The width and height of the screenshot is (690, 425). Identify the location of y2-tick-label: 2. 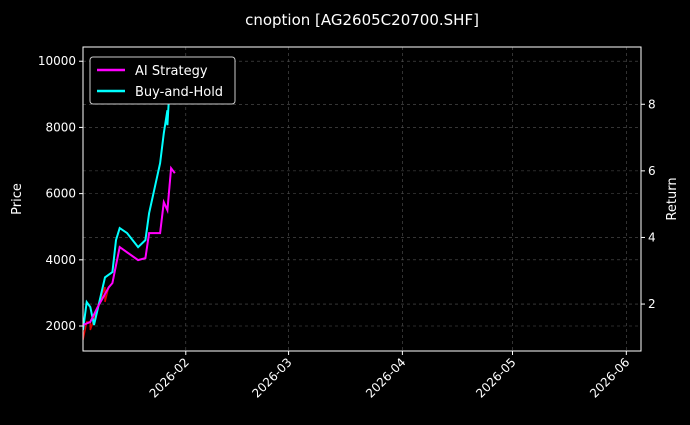
(652, 304).